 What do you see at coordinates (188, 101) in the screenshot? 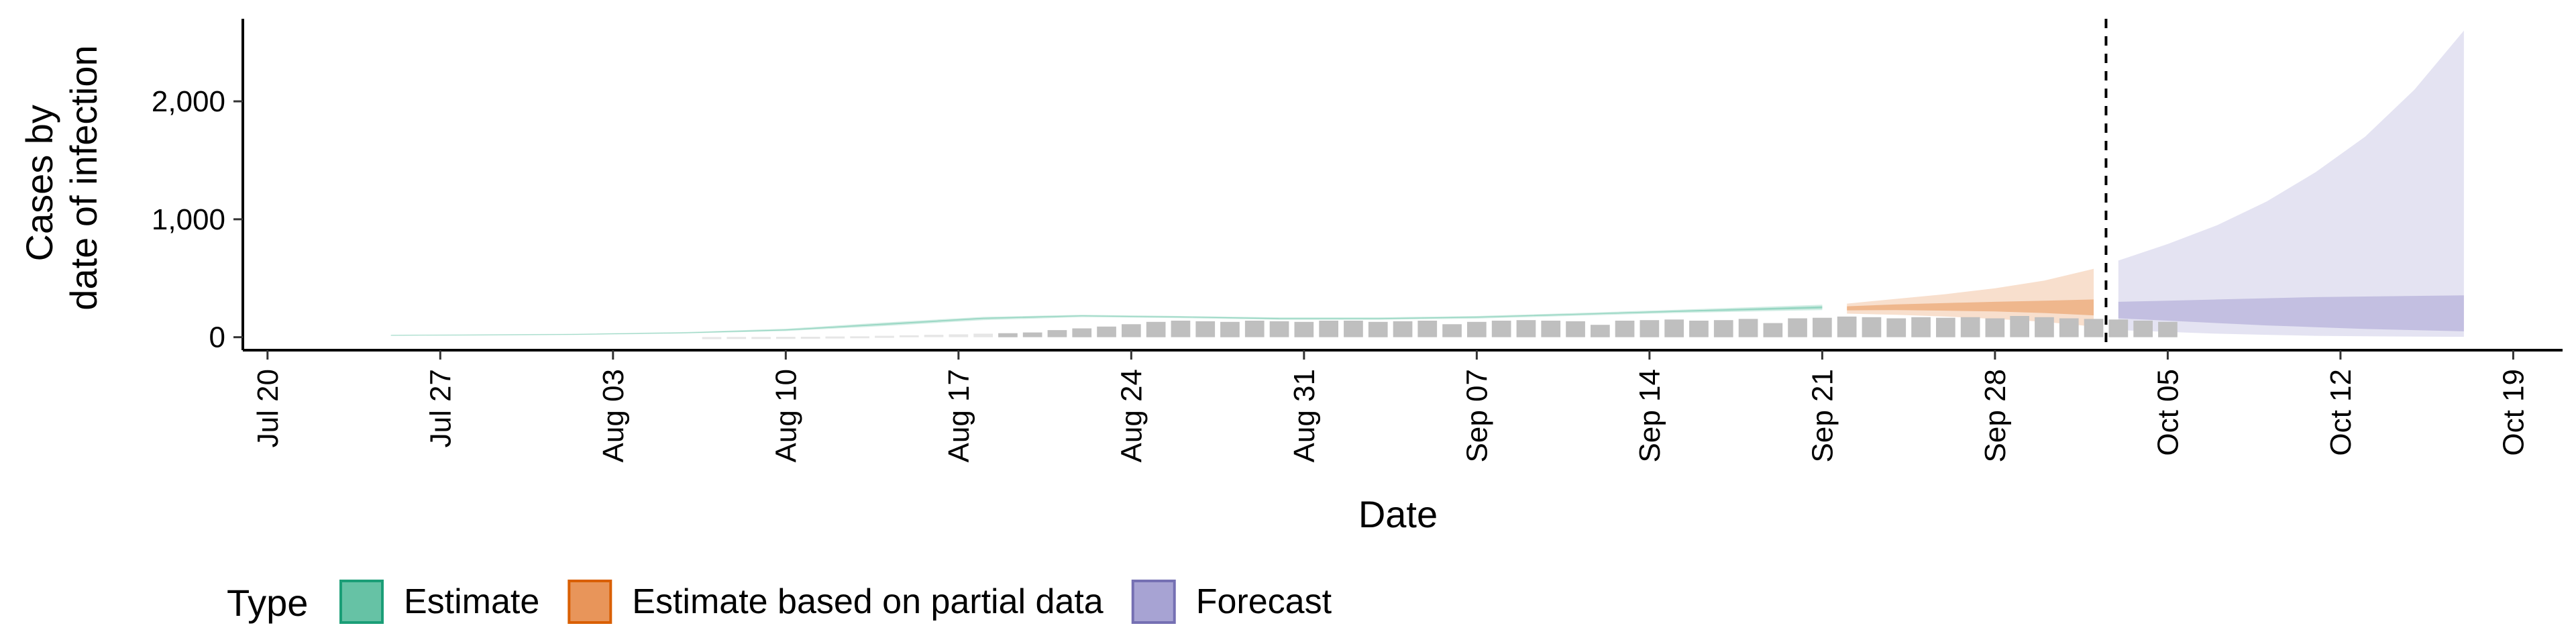
I see `y-tick-label: 2,000` at bounding box center [188, 101].